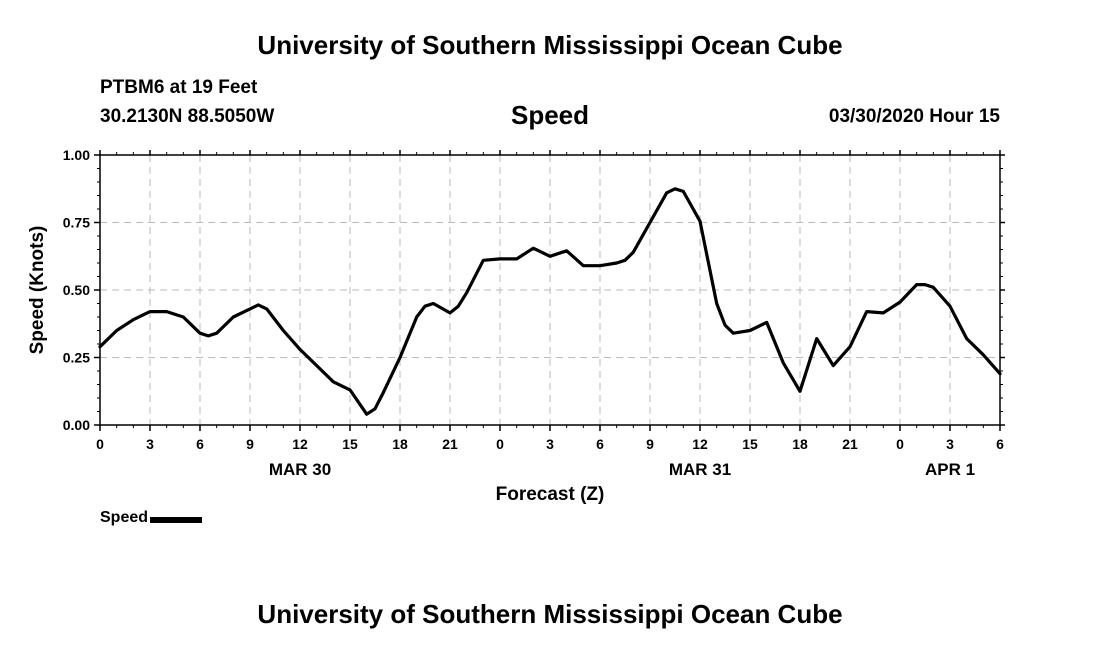 The image size is (1100, 650). Describe the element at coordinates (124, 517) in the screenshot. I see `legend-label: Speed` at that location.